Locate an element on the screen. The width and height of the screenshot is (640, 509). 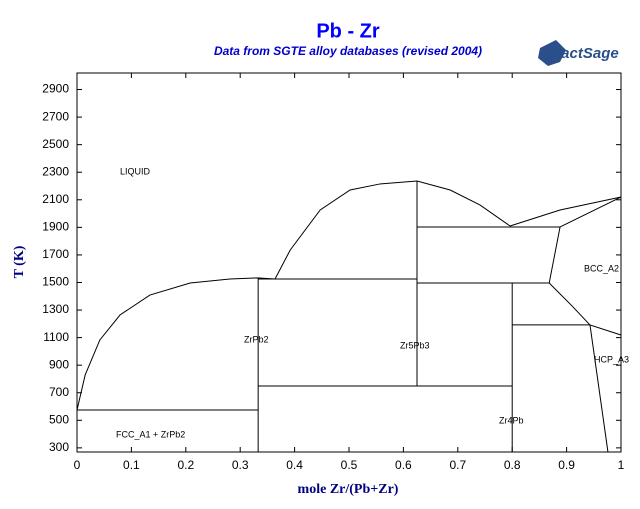
logo-icon is located at coordinates (552, 53).